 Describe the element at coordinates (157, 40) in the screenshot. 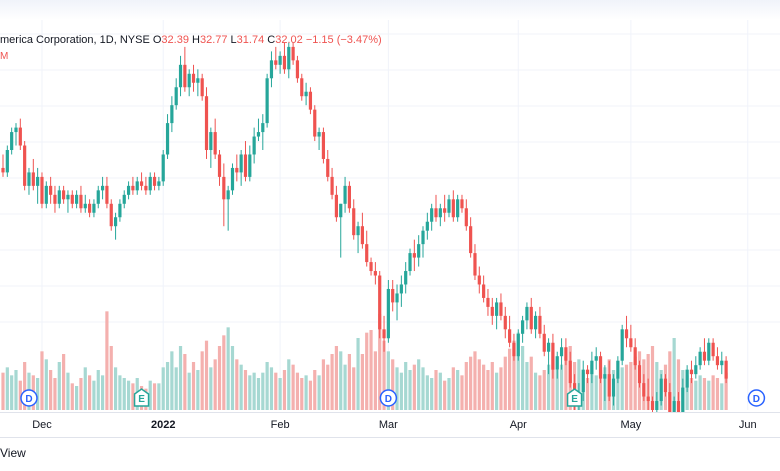

I see `open-label: O` at that location.